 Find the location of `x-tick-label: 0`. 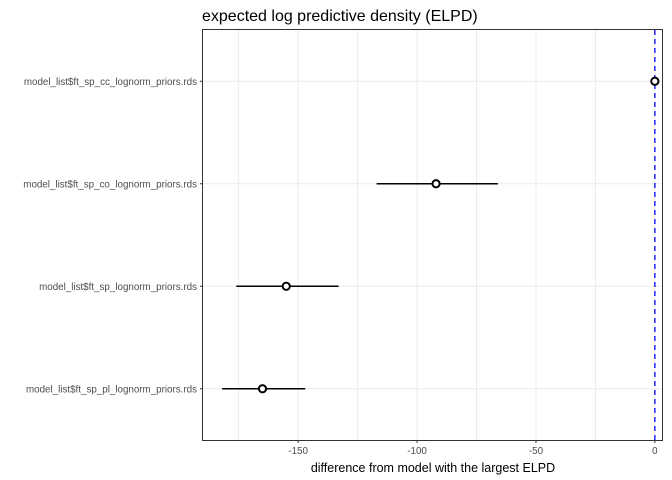

x-tick-label: 0 is located at coordinates (655, 451).